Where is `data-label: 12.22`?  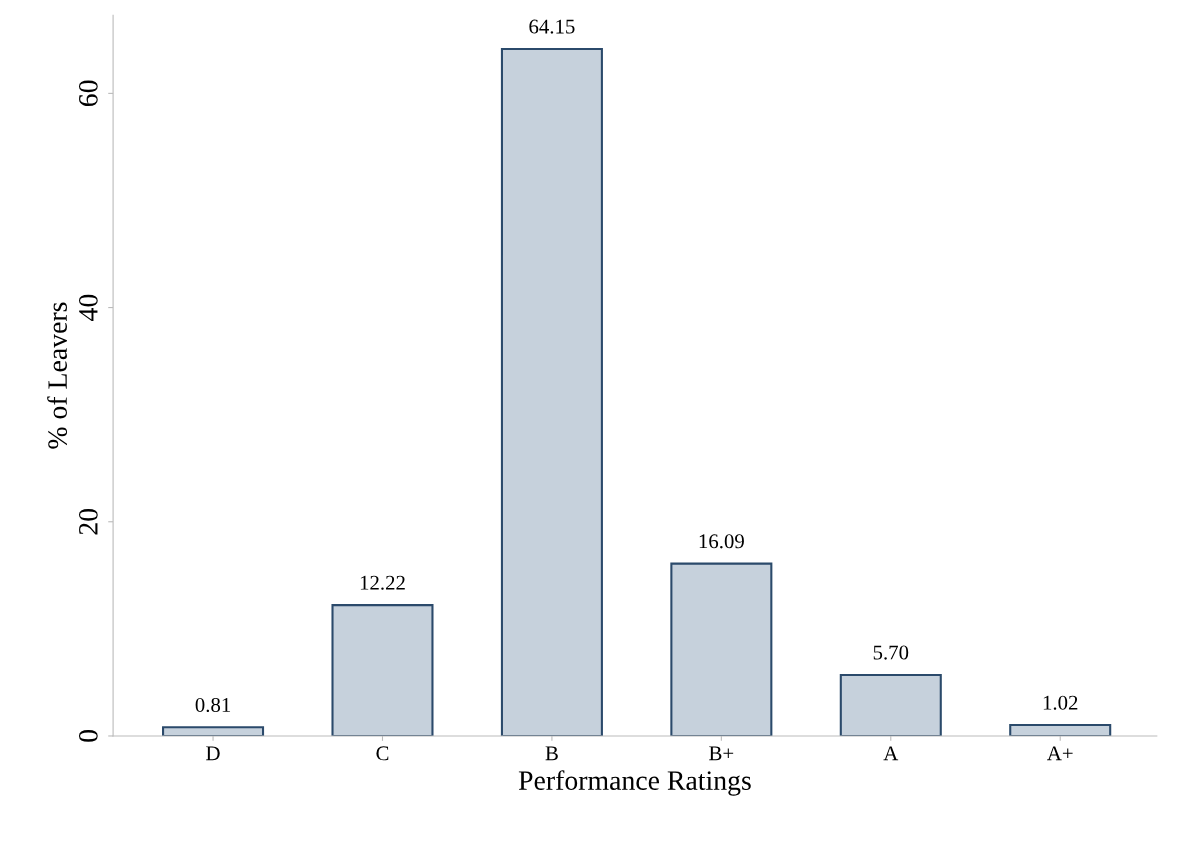 data-label: 12.22 is located at coordinates (382, 582).